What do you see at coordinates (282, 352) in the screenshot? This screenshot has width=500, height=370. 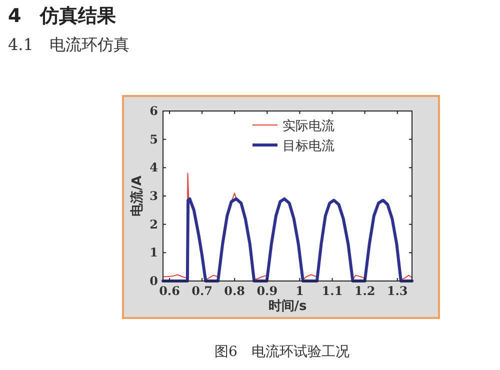 I see `caption: 图6 电流环试验工况` at bounding box center [282, 352].